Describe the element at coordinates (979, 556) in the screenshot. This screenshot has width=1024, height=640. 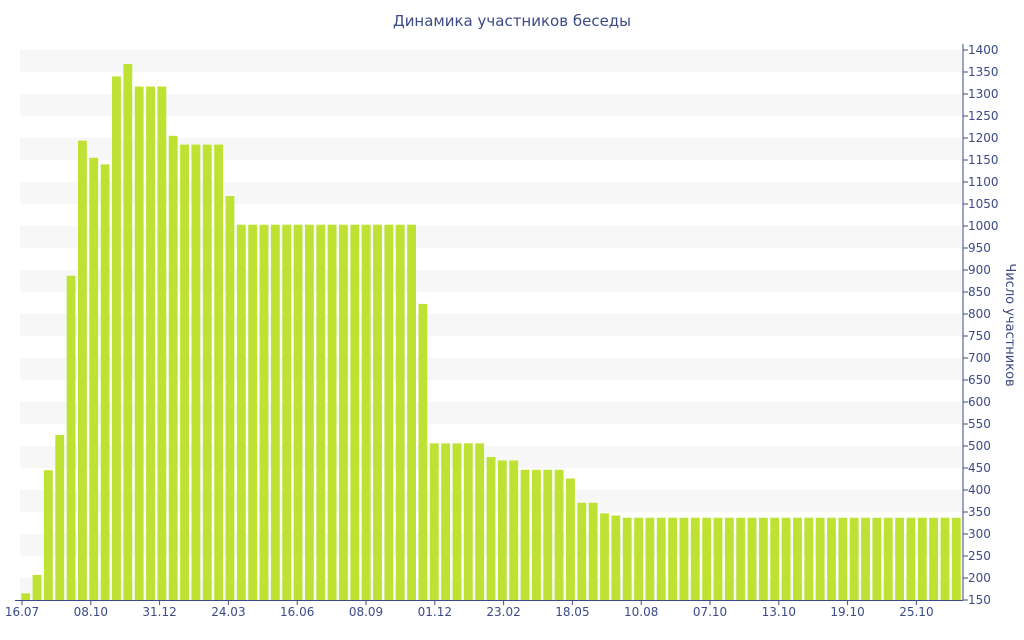
I see `y-tick-label: 250` at that location.